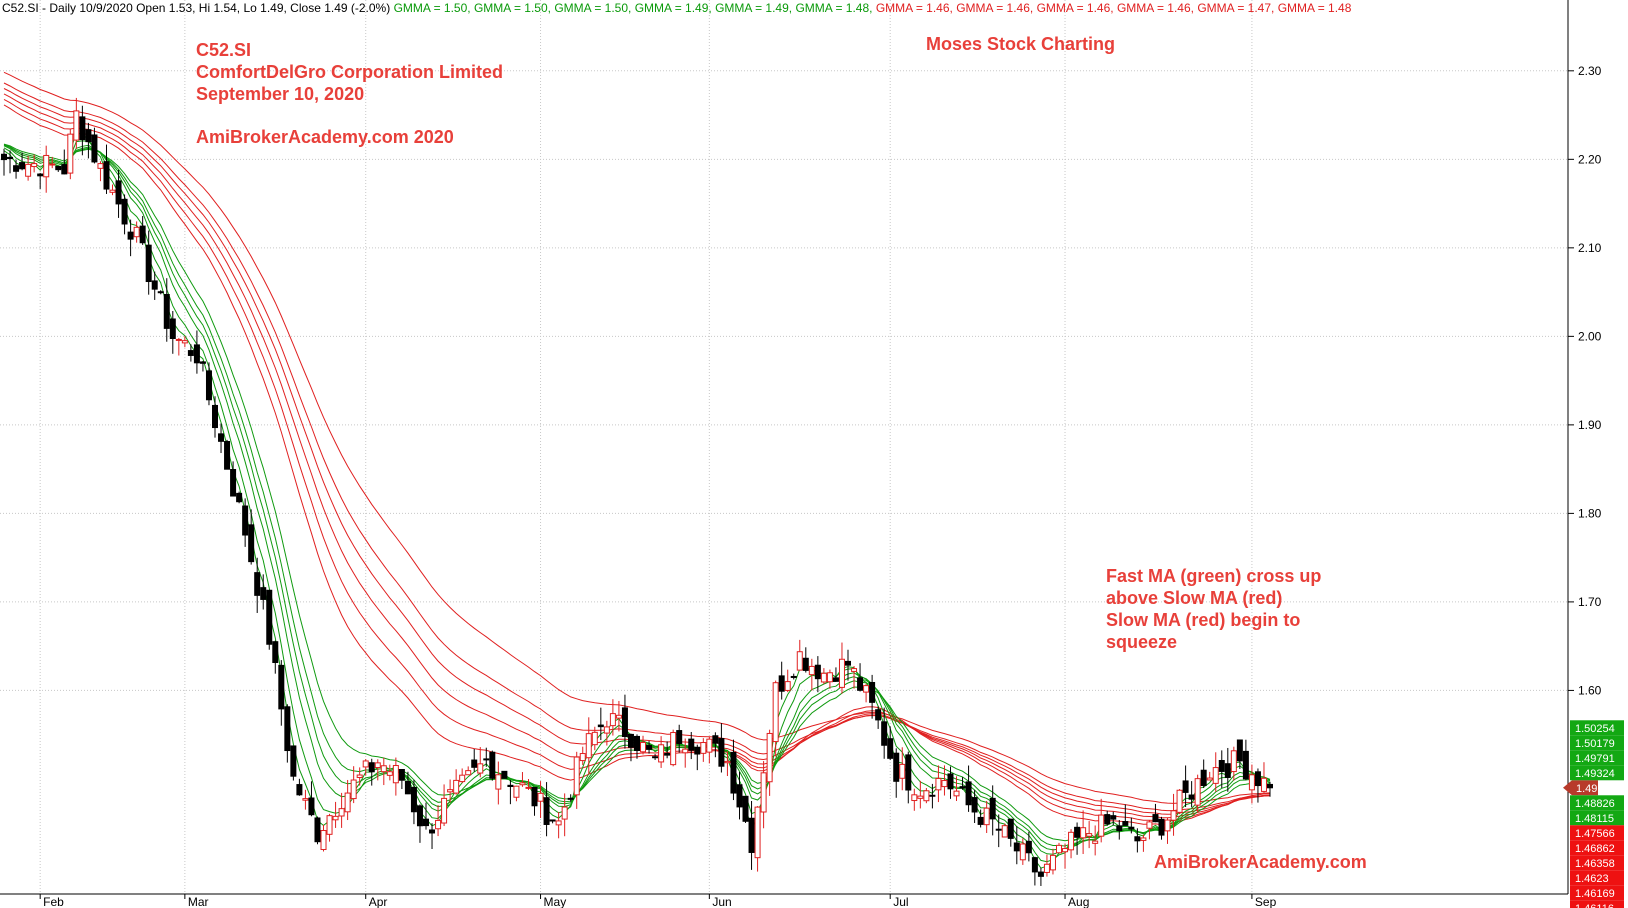  What do you see at coordinates (555, 901) in the screenshot?
I see `x-tick-label: May` at bounding box center [555, 901].